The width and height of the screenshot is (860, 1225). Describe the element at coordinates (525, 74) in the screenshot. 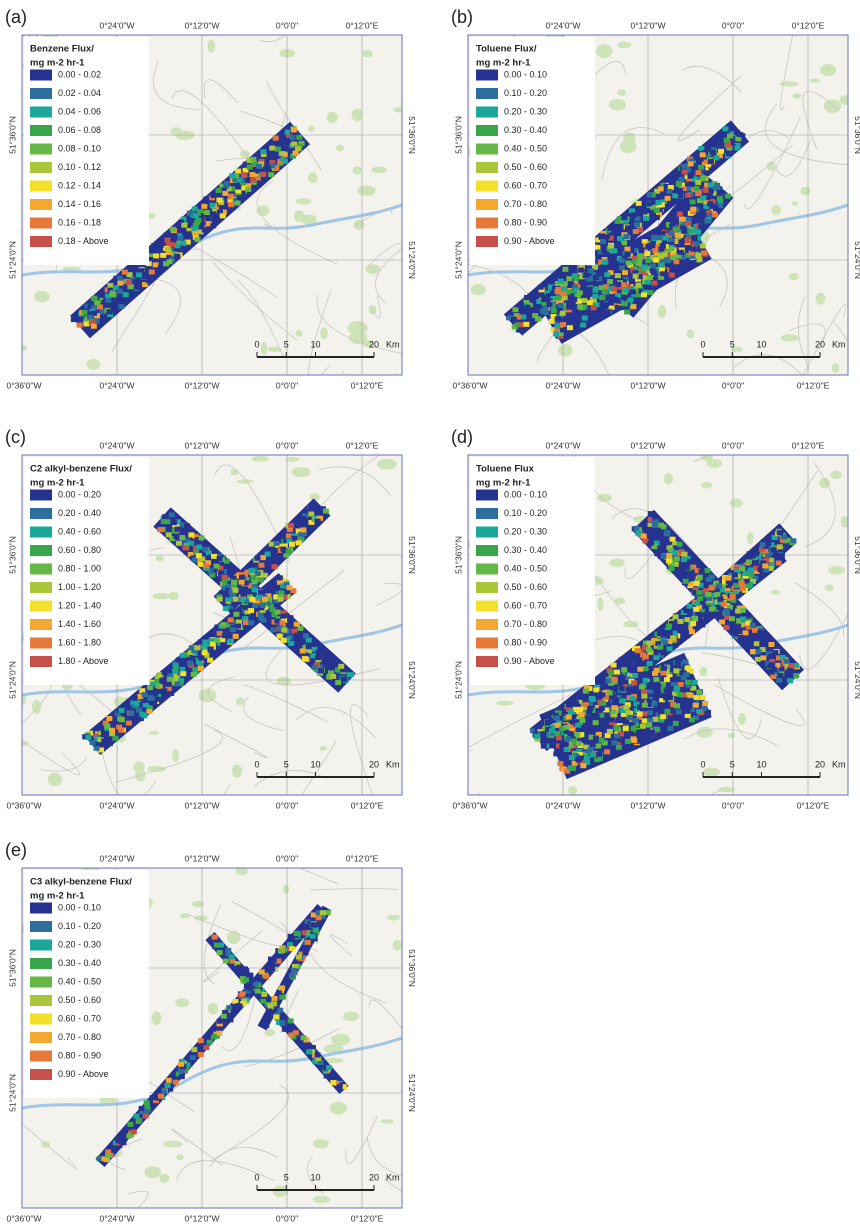

I see `legend-label: 0.00 - 0.10` at that location.